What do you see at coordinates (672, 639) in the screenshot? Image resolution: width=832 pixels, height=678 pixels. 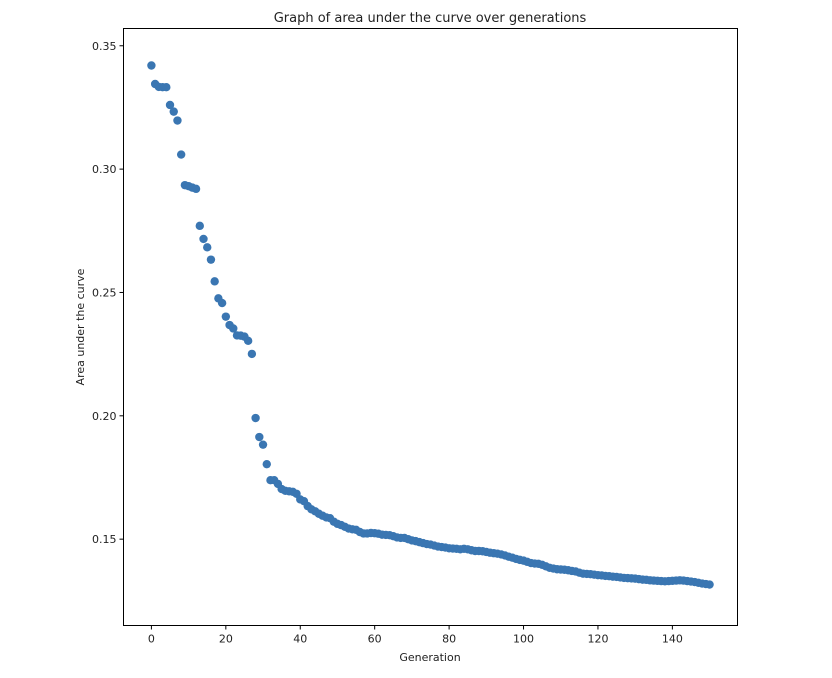 I see `x-tick-label: 140` at bounding box center [672, 639].